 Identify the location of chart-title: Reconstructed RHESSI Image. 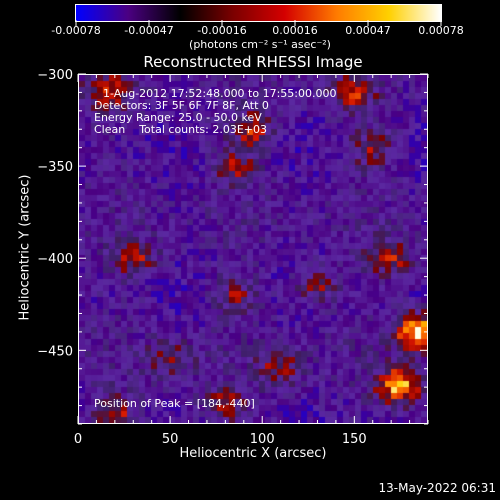
(253, 62).